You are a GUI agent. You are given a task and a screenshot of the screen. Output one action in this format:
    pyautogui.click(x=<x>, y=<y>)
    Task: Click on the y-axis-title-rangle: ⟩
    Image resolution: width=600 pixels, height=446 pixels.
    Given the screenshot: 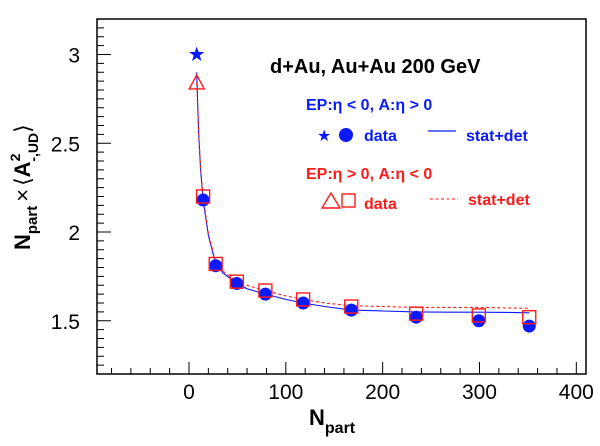 What is the action you would take?
    pyautogui.click(x=22, y=128)
    